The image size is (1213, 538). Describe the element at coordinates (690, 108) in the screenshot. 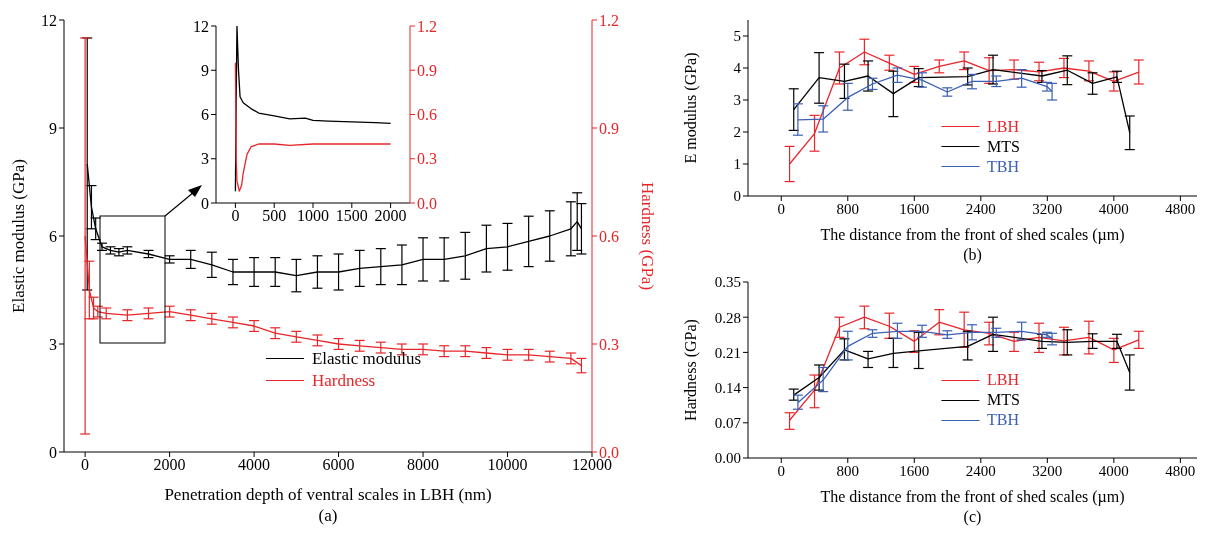

I see `y-axis-title: E modulus (GPa)` at that location.